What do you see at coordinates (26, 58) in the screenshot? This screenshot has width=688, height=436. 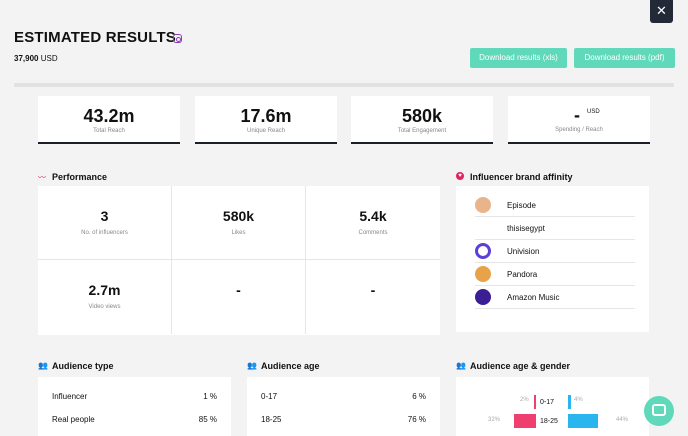 I see `budget-value: 37,900` at bounding box center [26, 58].